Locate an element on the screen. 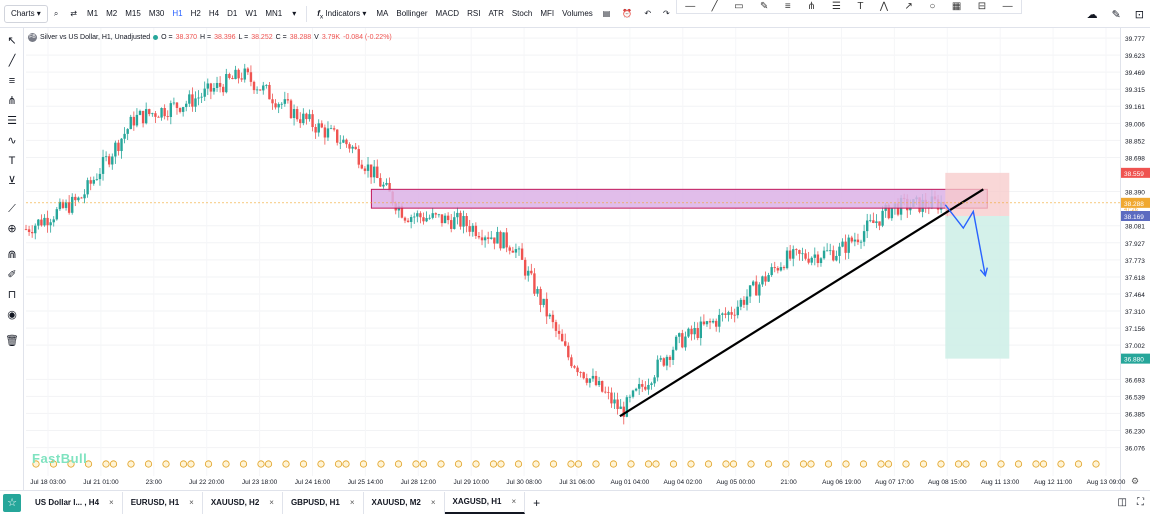  timeframe-w1: W1 is located at coordinates (251, 13).